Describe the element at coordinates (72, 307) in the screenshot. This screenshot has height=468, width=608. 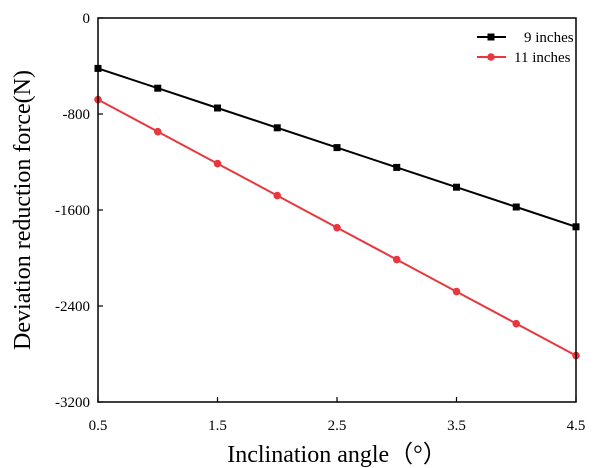
I see `y-tick-label: -2400` at that location.